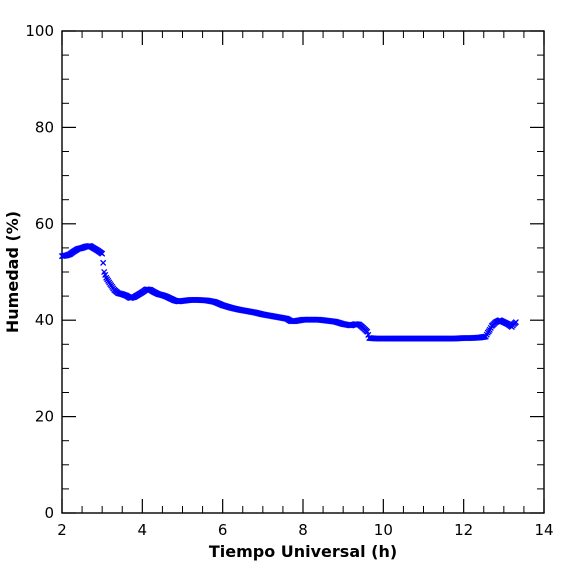 This screenshot has height=574, width=574. What do you see at coordinates (62, 530) in the screenshot?
I see `x-tick-label: 2` at bounding box center [62, 530].